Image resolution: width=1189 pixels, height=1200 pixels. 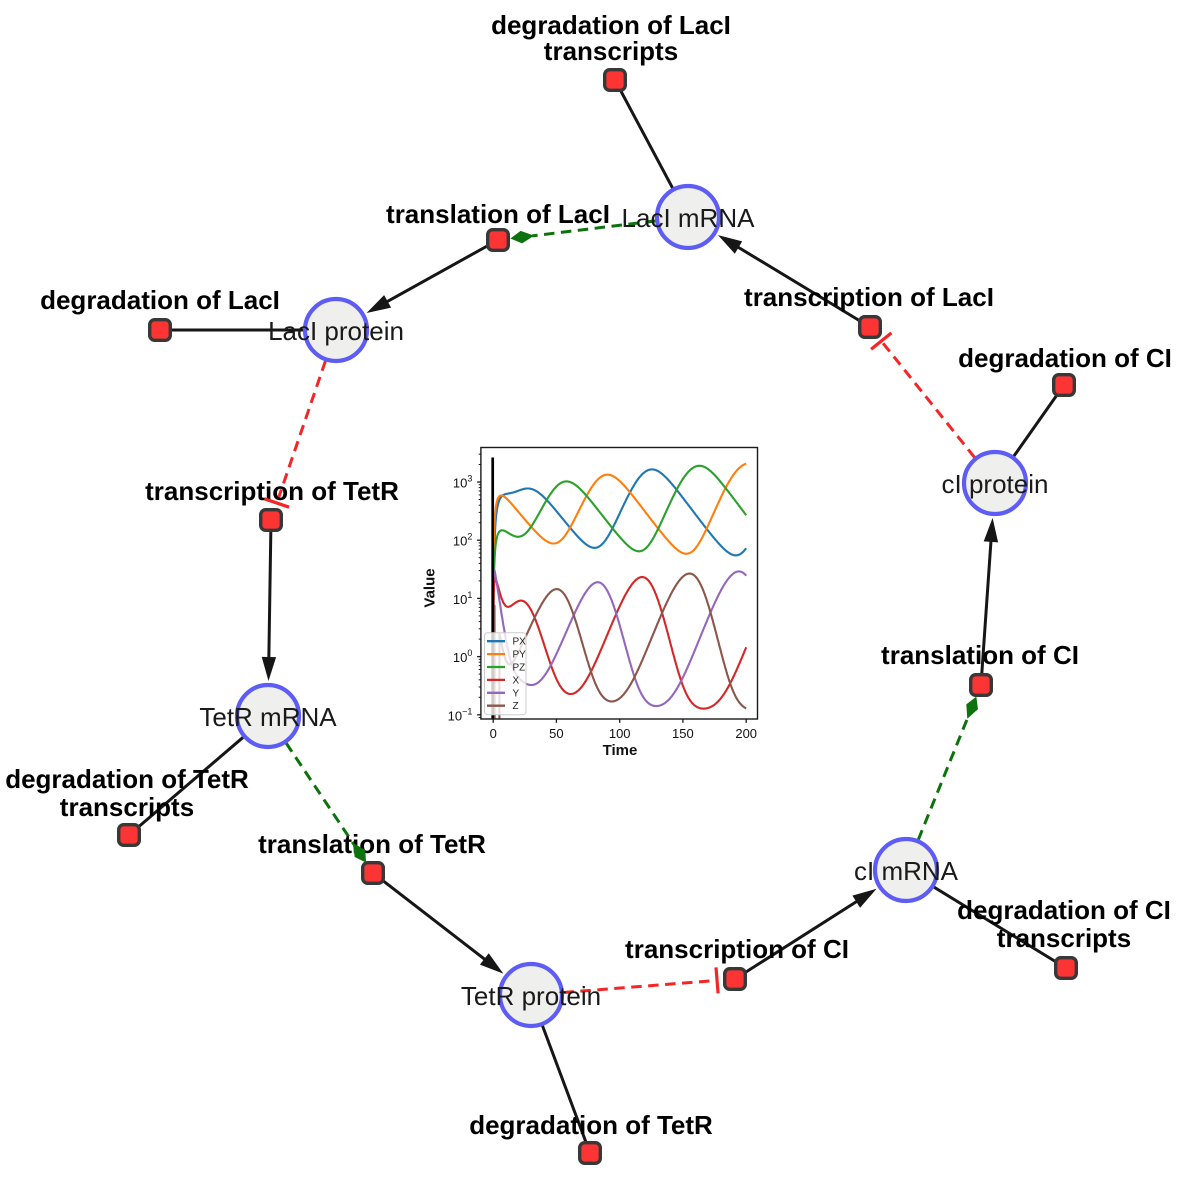 I want to click on svg-text: LacI mRNA, so click(x=689, y=218).